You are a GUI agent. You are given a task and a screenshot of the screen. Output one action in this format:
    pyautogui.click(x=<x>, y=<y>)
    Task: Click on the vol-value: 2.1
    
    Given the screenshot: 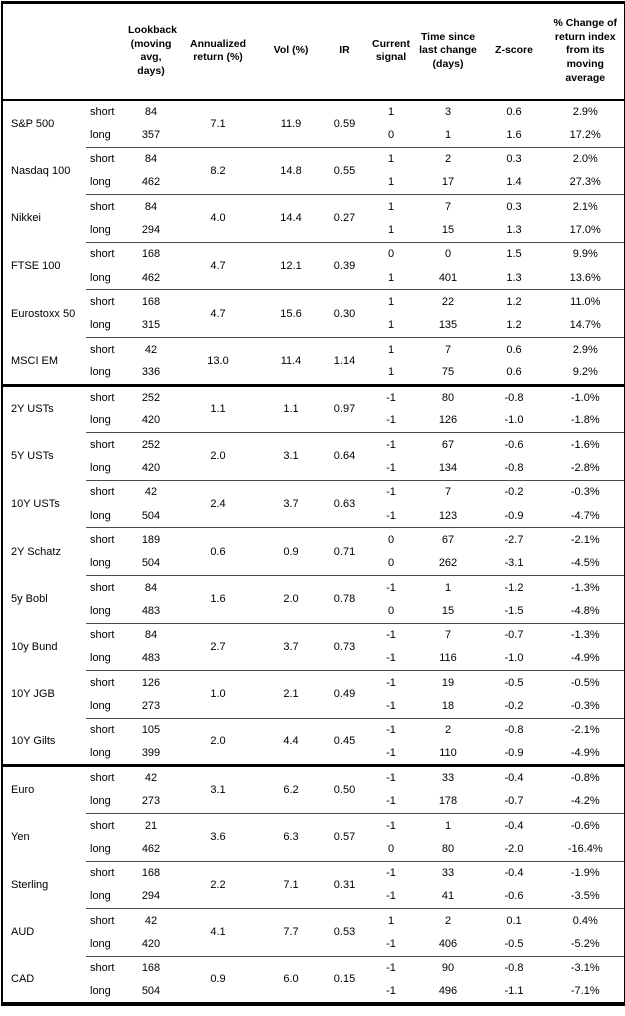 What is the action you would take?
    pyautogui.click(x=291, y=694)
    